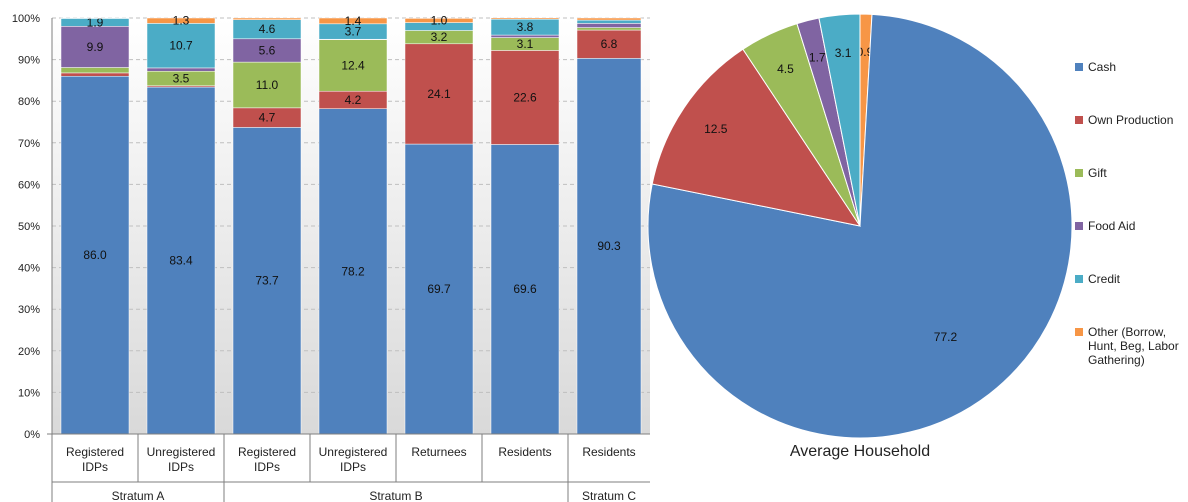 Image resolution: width=1188 pixels, height=502 pixels. I want to click on x-tick-label: Returnees, so click(438, 452).